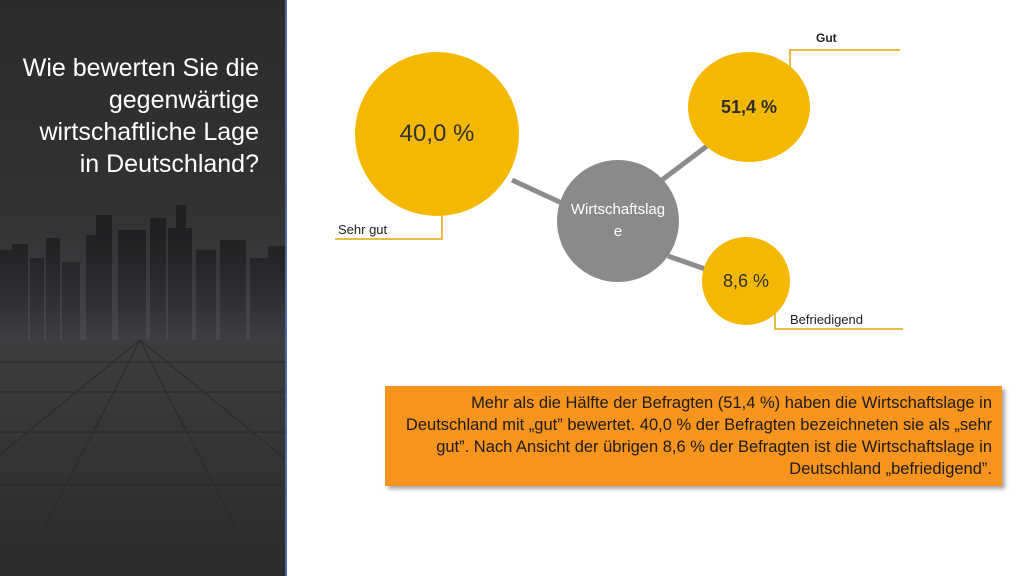  I want to click on connector-befriedigend, so click(688, 263).